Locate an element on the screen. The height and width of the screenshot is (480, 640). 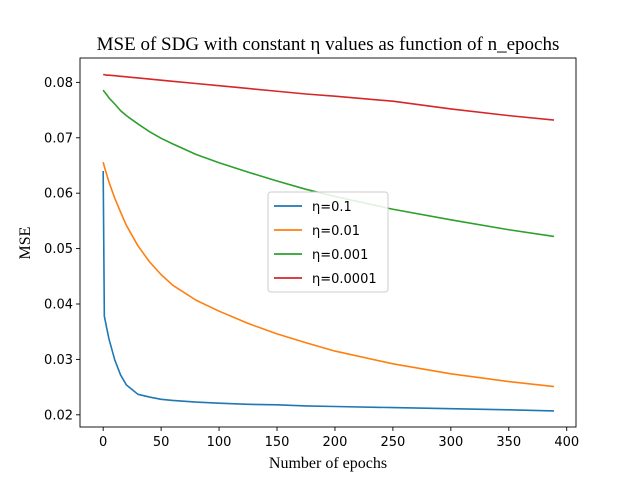
legend-label-2: η=0.01 is located at coordinates (336, 231).